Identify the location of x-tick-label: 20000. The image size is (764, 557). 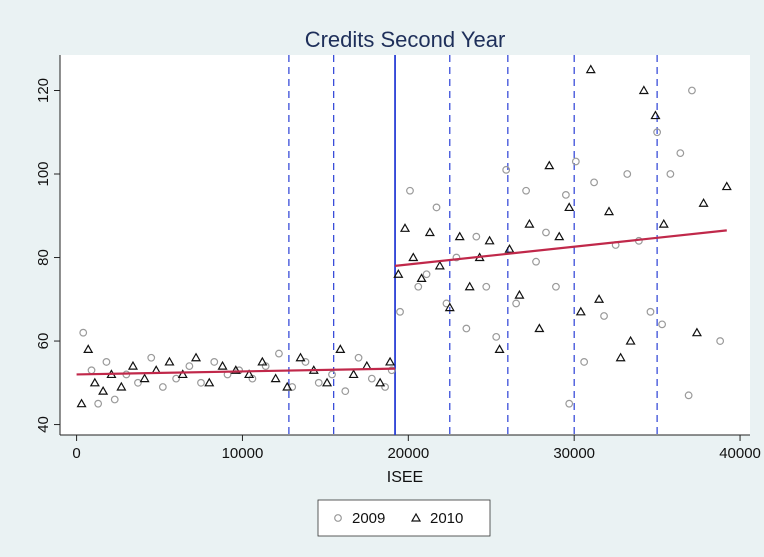
(408, 453).